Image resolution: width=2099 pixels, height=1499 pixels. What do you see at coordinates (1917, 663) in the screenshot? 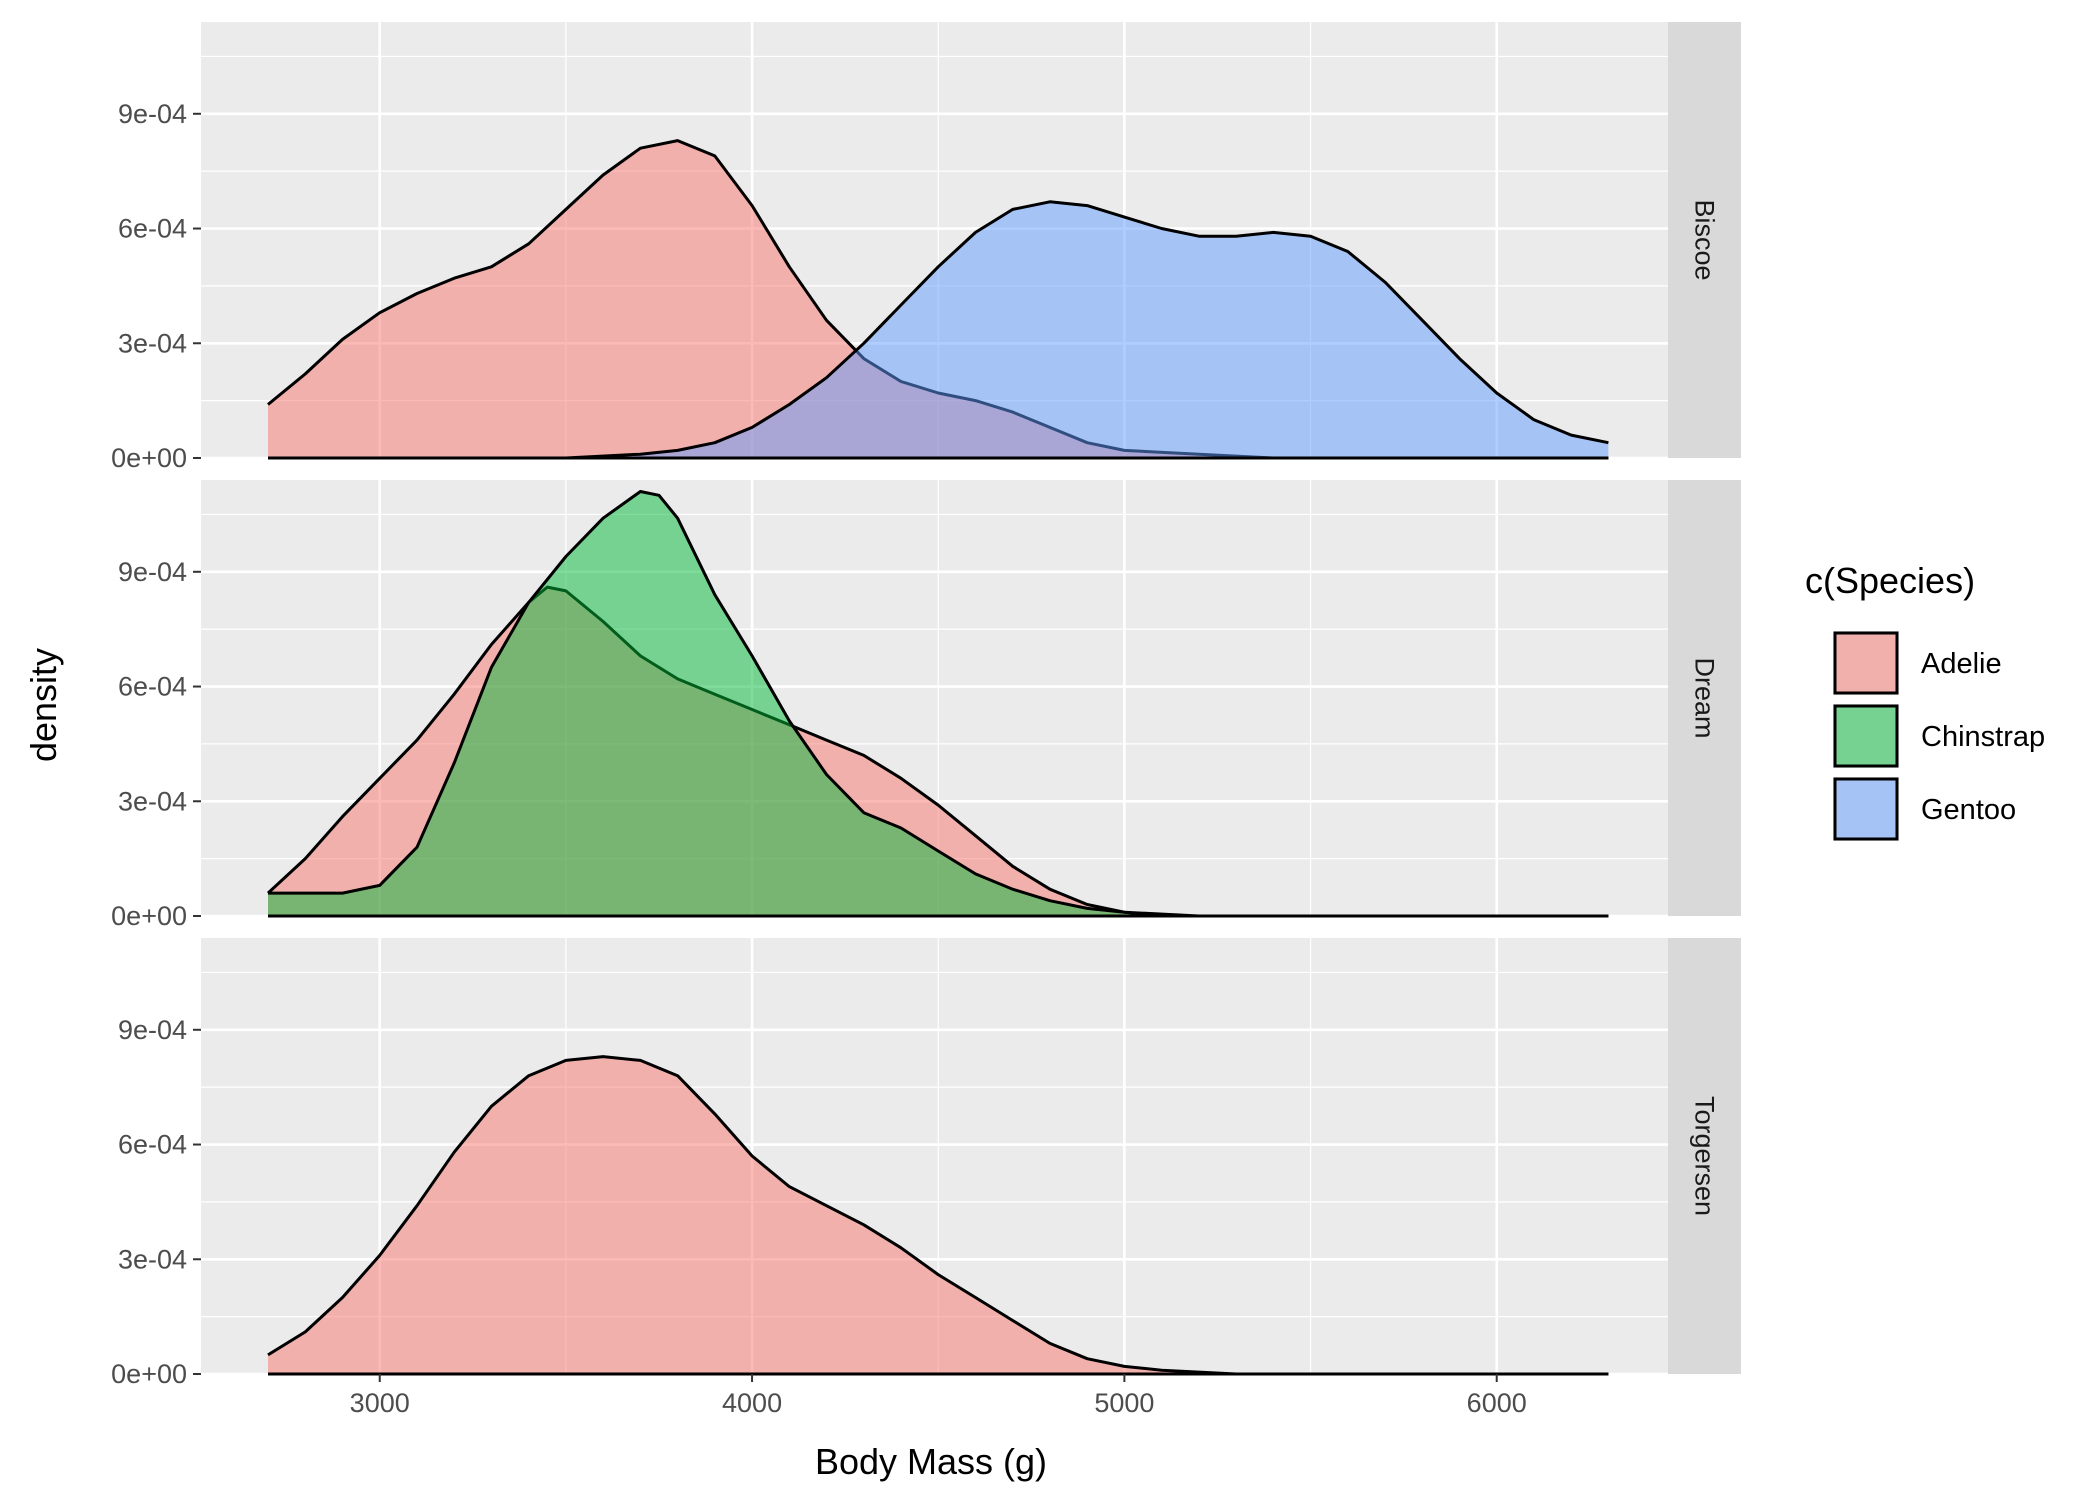
I see `legend-item-adelie: Adelie` at bounding box center [1917, 663].